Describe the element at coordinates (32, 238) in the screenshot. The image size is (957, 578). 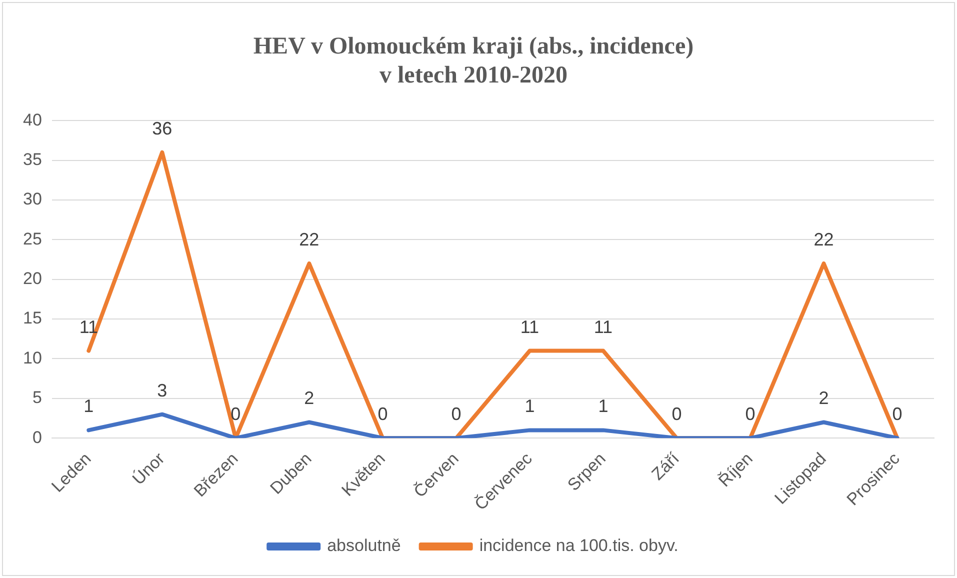
I see `y-tick-label: 25` at that location.